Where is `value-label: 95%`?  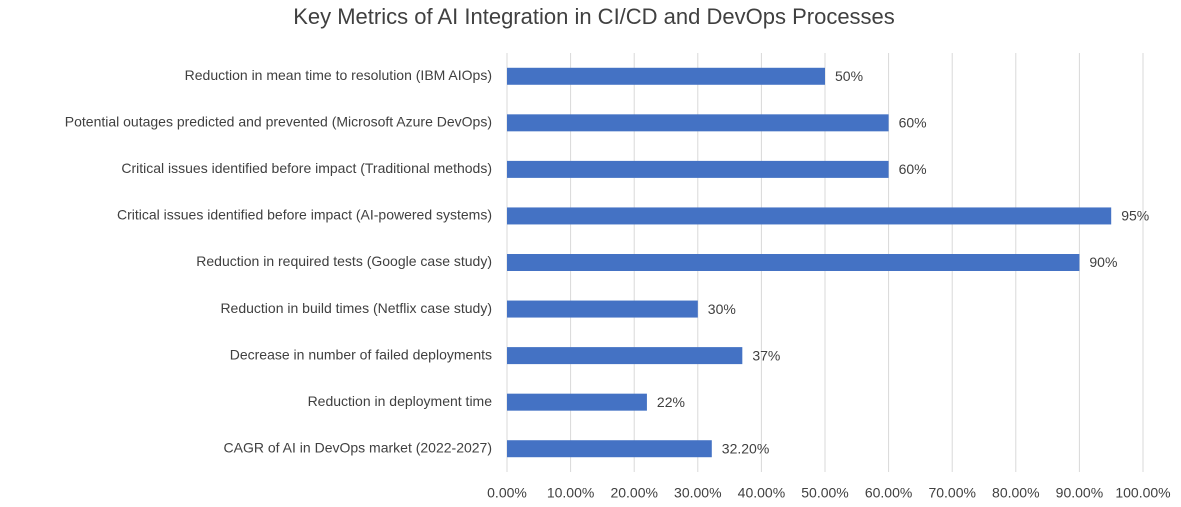
value-label: 95% is located at coordinates (1135, 216).